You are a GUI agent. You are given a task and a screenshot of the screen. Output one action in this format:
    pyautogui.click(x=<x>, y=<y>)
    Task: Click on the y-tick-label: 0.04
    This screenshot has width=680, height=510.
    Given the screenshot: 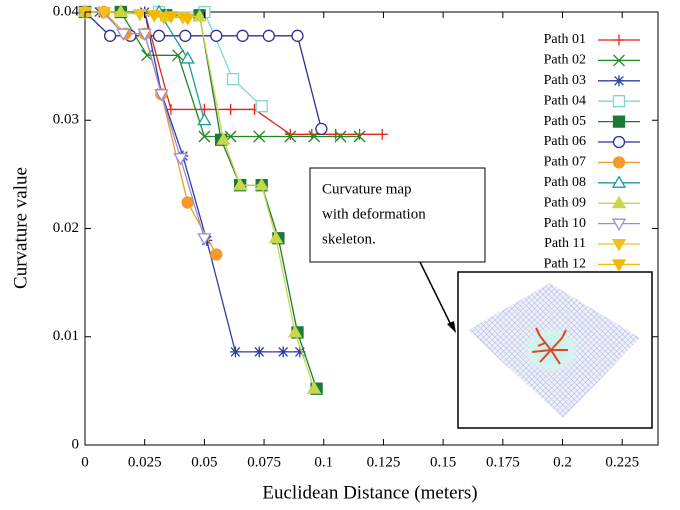 What is the action you would take?
    pyautogui.click(x=66, y=11)
    